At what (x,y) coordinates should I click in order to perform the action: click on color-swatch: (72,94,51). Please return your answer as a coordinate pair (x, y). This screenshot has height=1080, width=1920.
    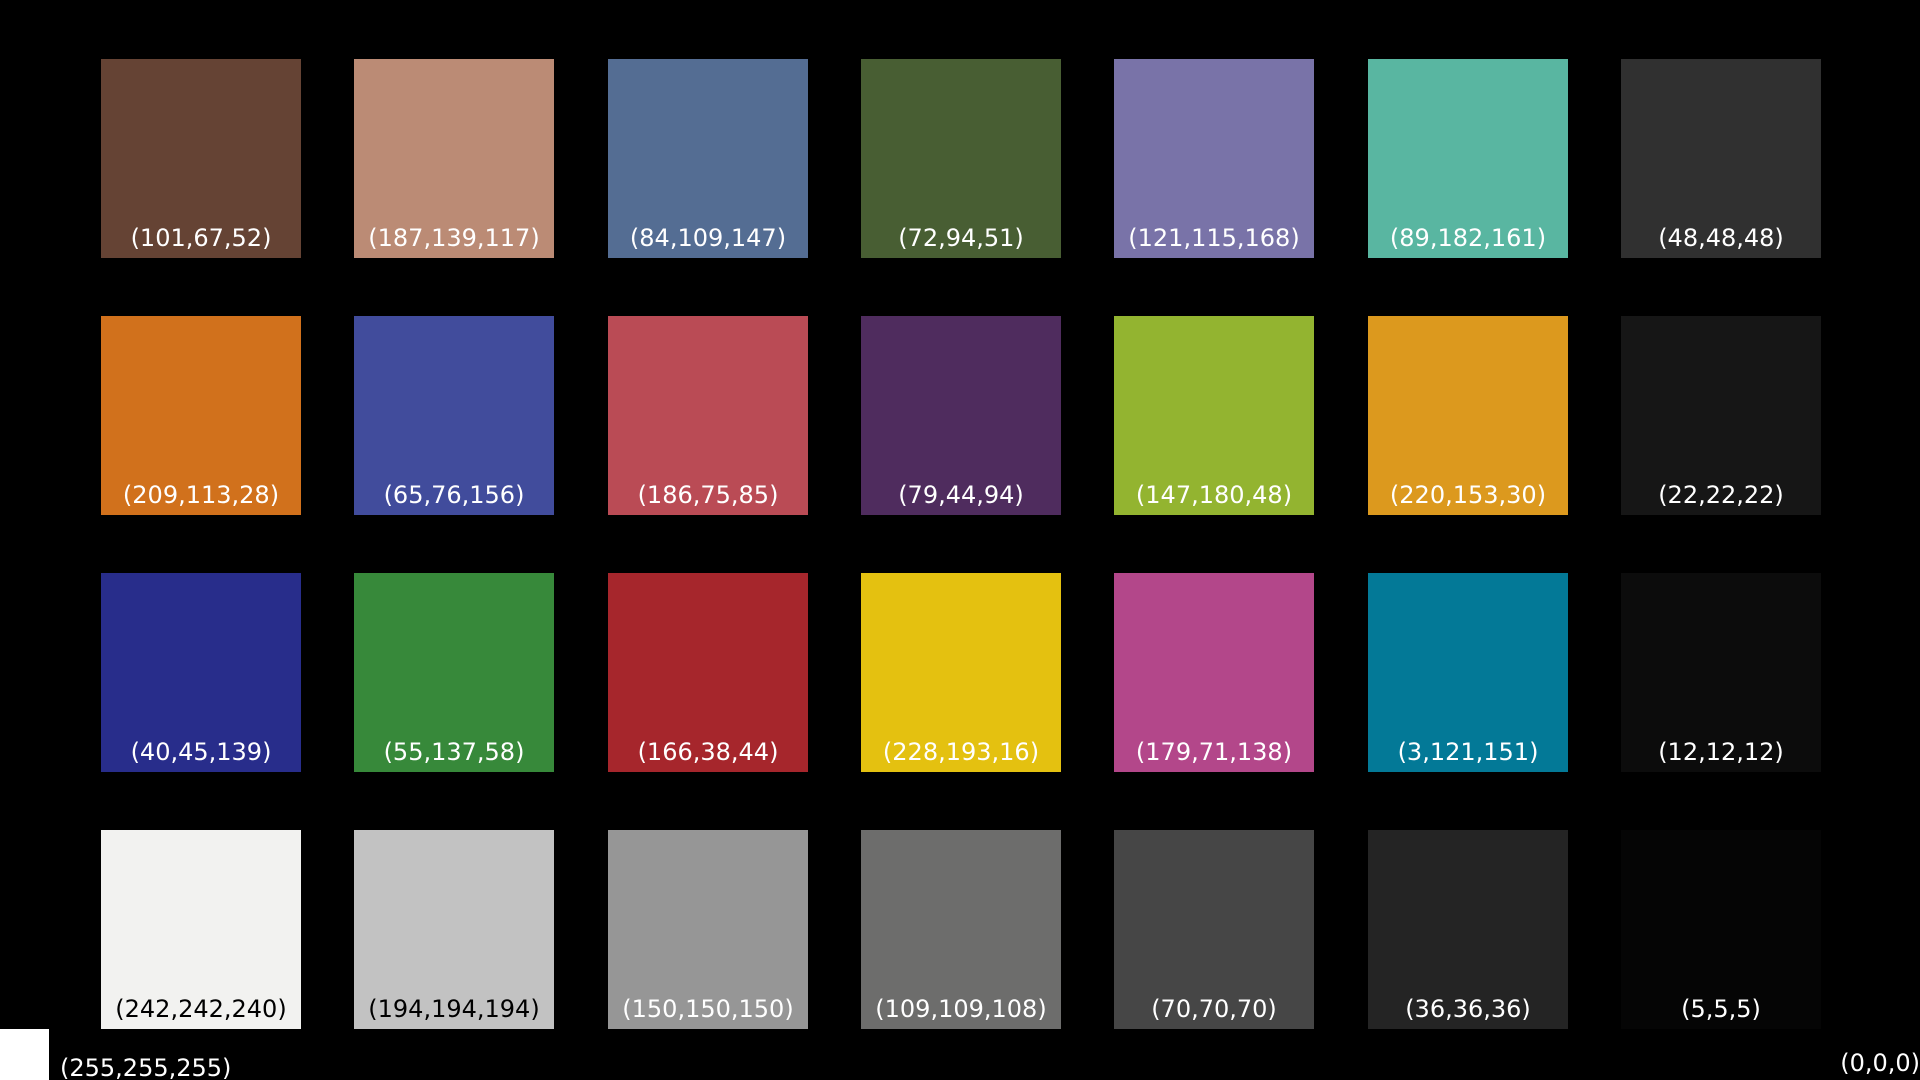
    Looking at the image, I should click on (961, 158).